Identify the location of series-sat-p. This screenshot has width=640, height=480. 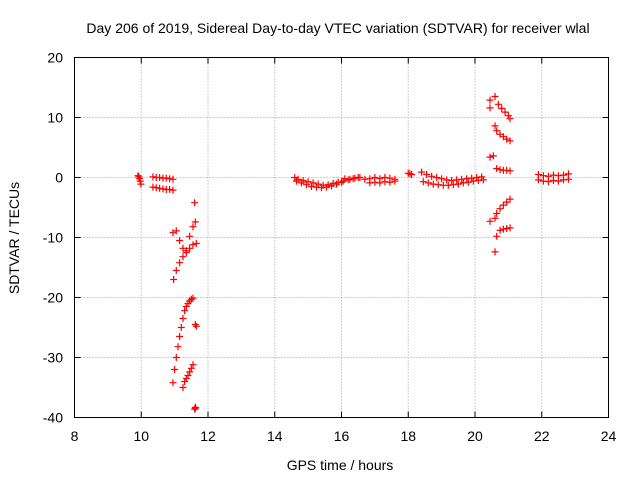
(500, 108).